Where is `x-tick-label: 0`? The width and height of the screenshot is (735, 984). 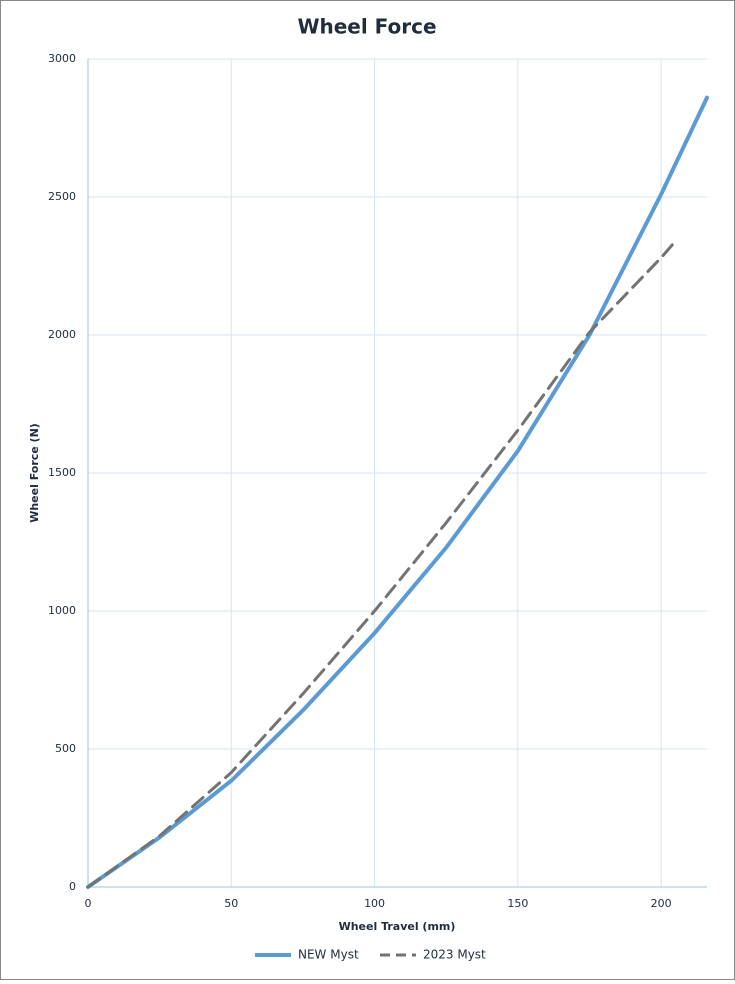
x-tick-label: 0 is located at coordinates (88, 903).